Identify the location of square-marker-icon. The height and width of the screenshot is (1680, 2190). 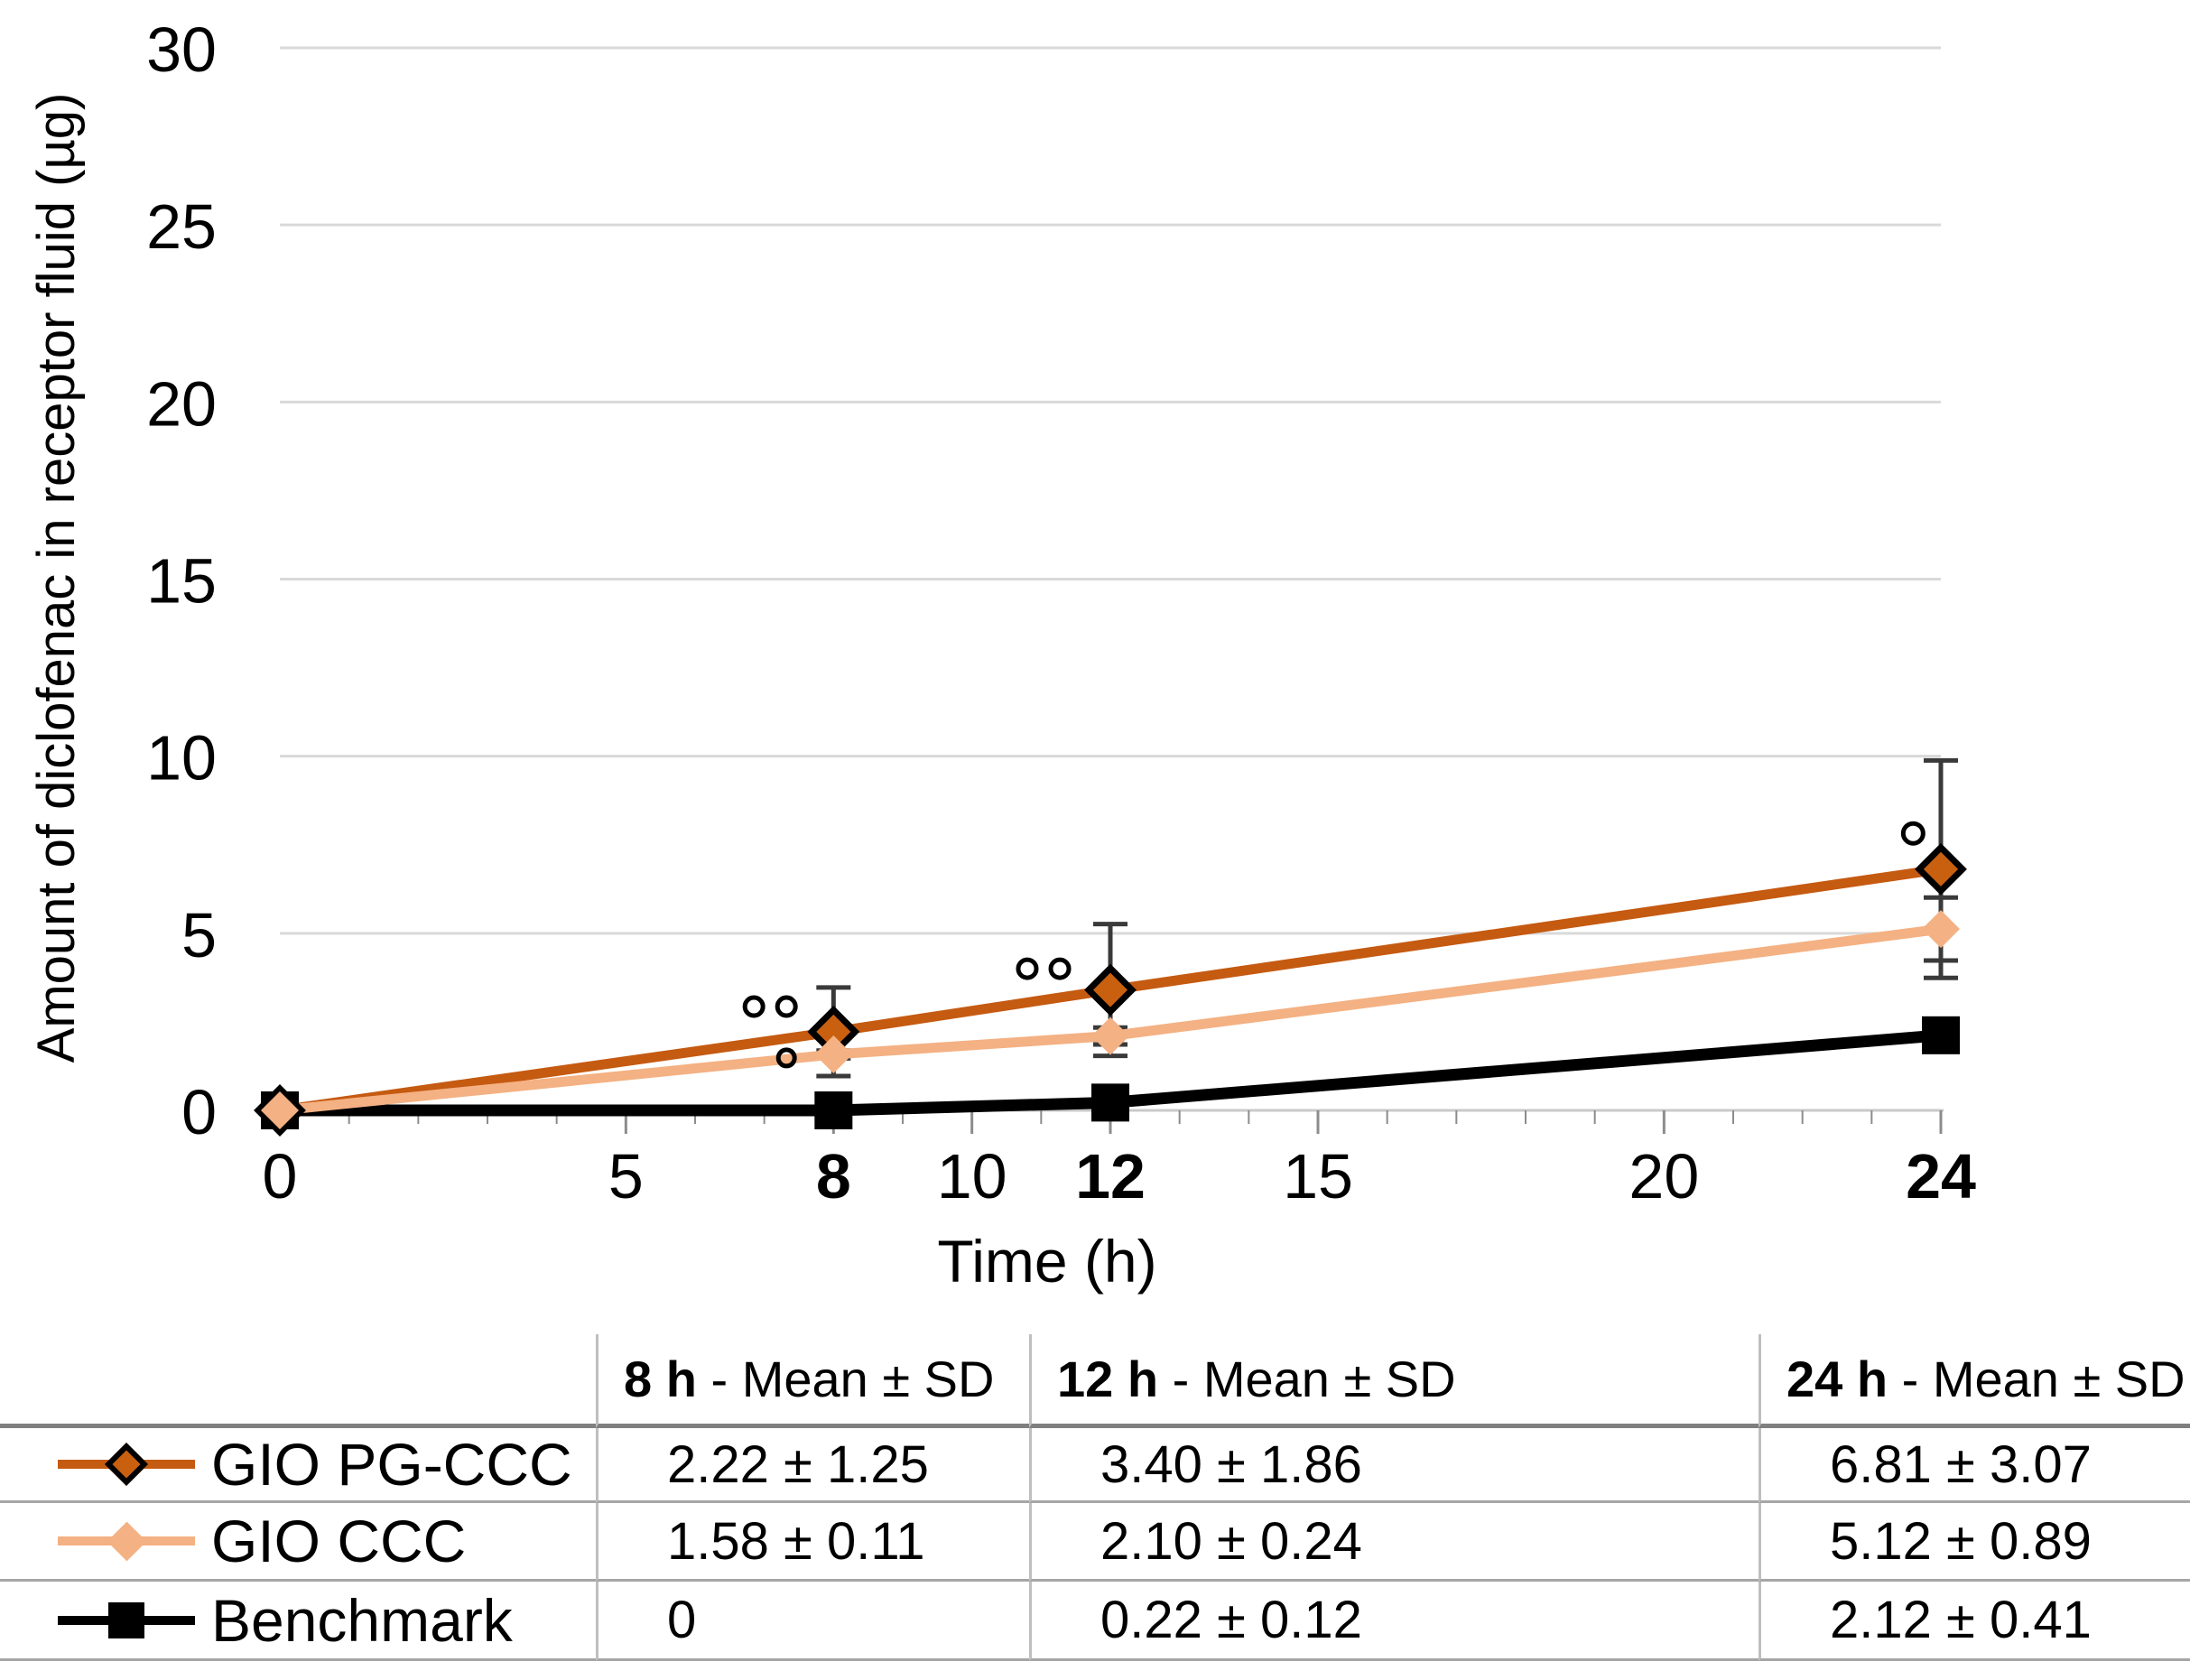
(126, 1619).